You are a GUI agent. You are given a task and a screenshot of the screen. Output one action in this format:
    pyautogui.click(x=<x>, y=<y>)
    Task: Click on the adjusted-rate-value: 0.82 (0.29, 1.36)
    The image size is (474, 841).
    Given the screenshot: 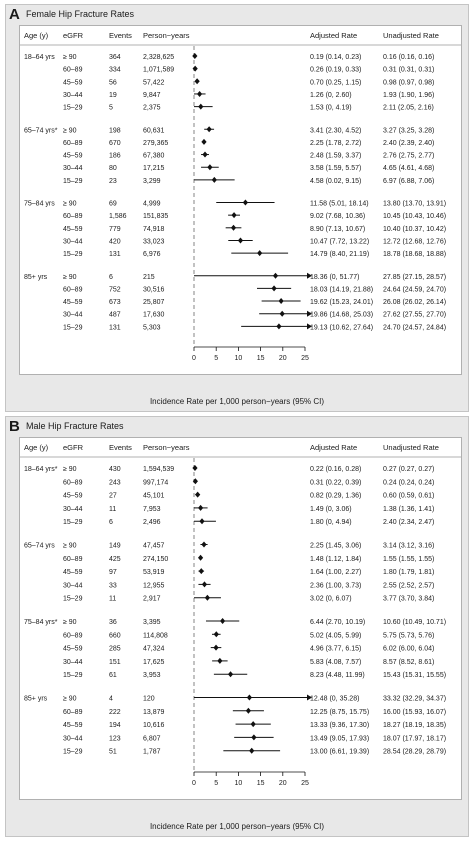 What is the action you would take?
    pyautogui.click(x=335, y=496)
    